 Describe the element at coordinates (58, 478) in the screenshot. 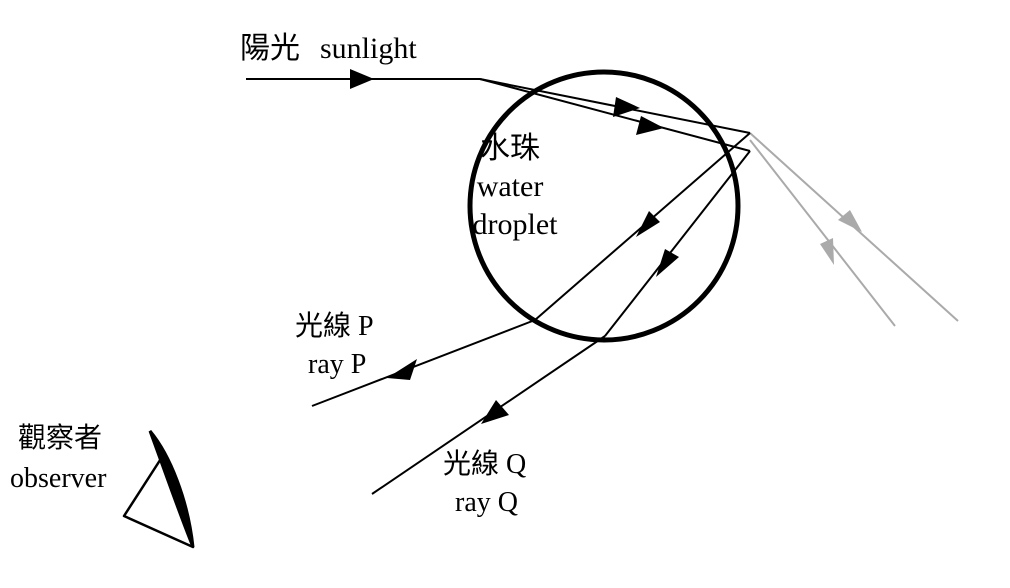

I see `observer-label-en: observer` at that location.